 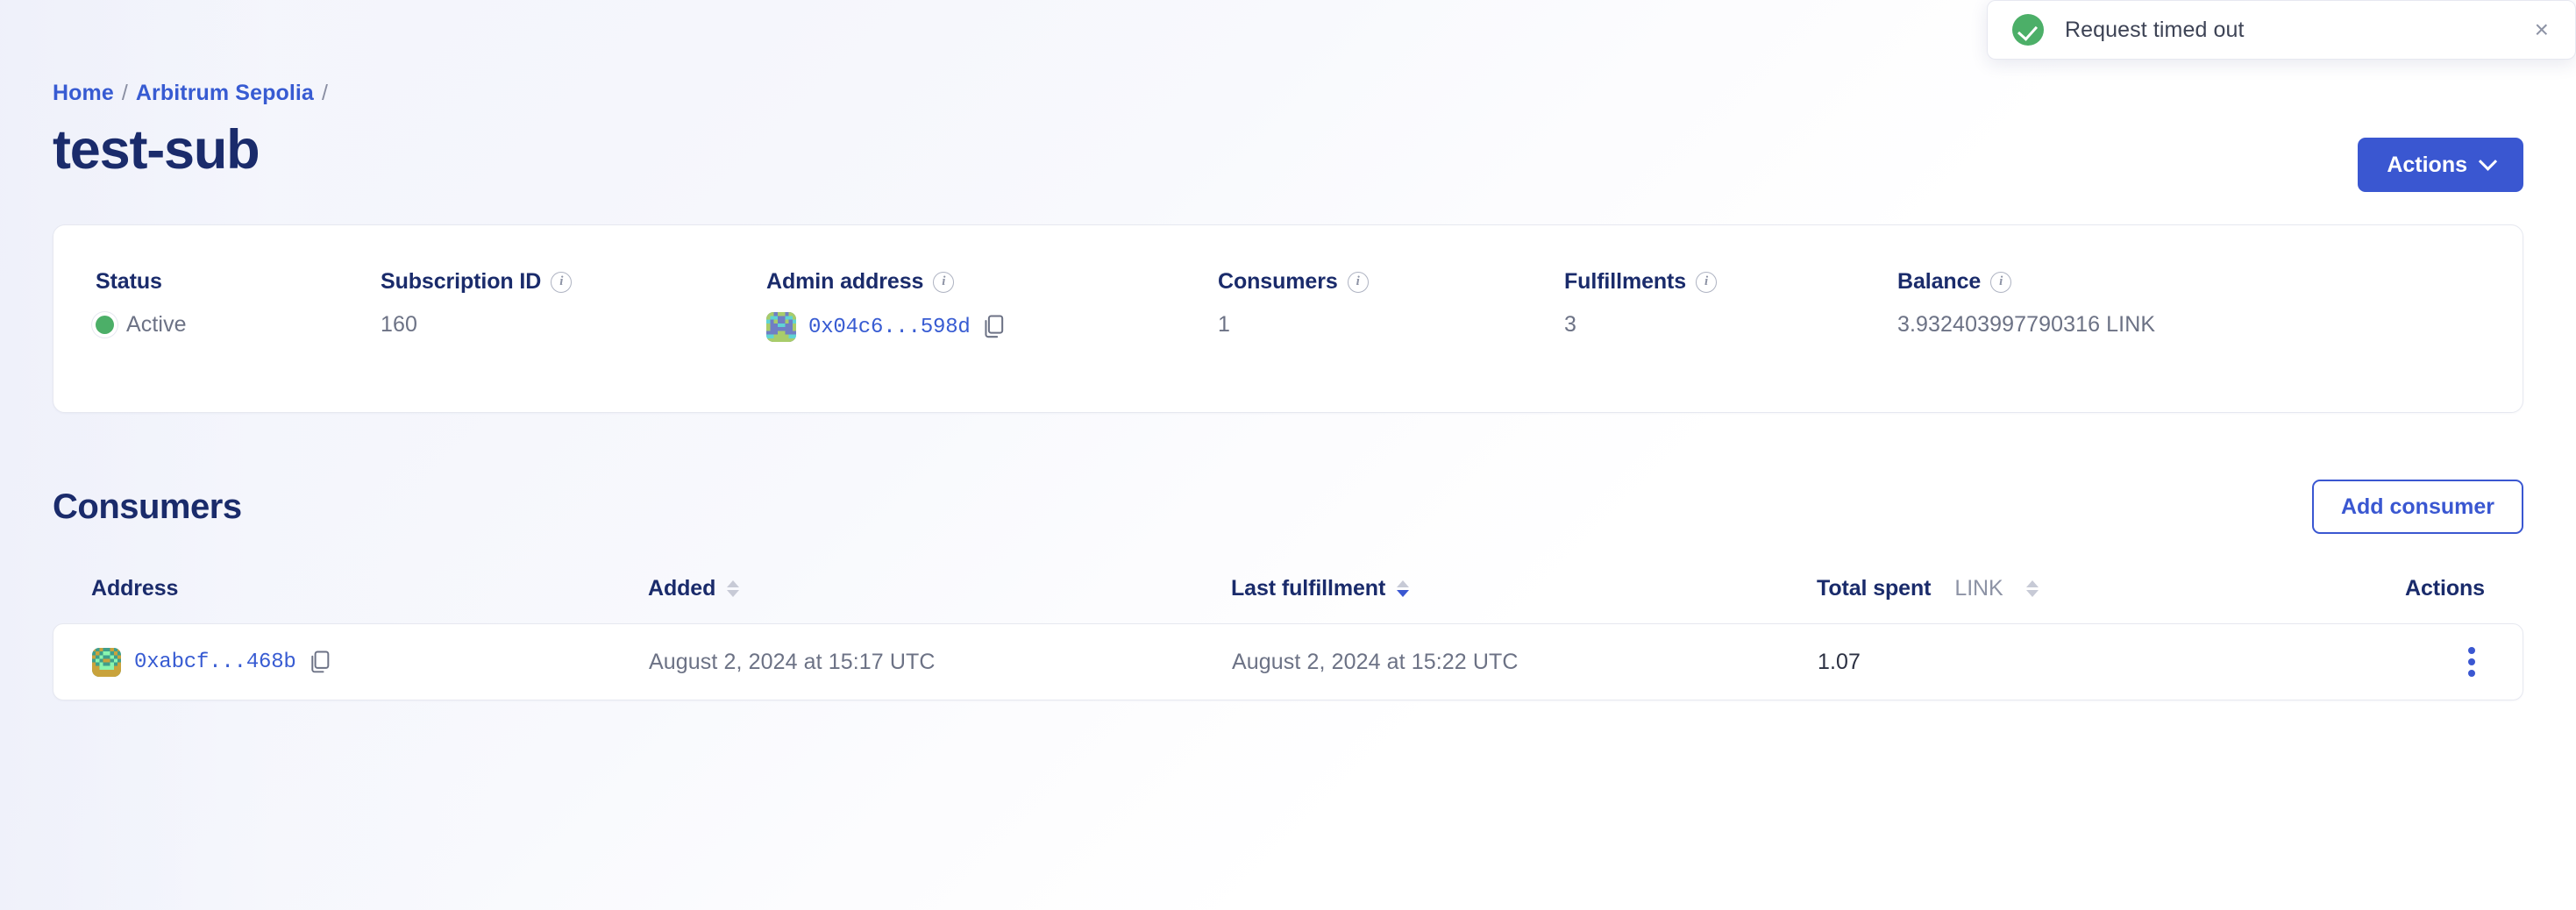 I want to click on actions-button-label: Actions, so click(x=2427, y=164).